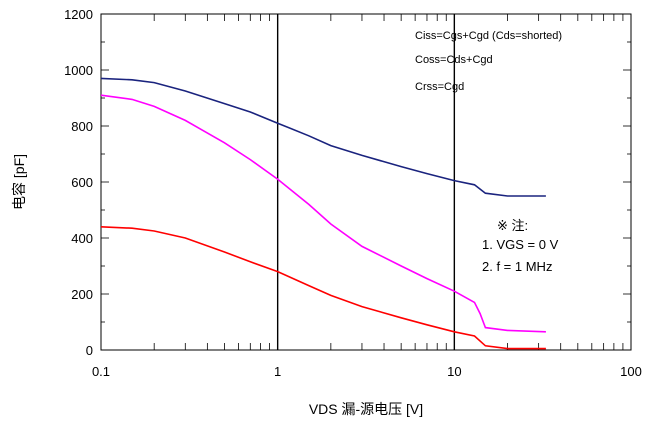 Image resolution: width=654 pixels, height=431 pixels. I want to click on note-line-1: 1. VGS = 0 V, so click(520, 244).